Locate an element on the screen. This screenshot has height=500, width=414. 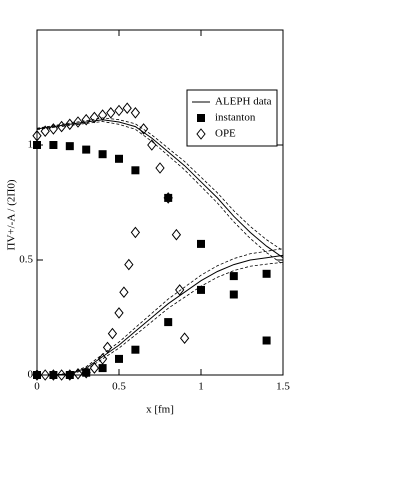
data-line is located at coordinates (160, 315).